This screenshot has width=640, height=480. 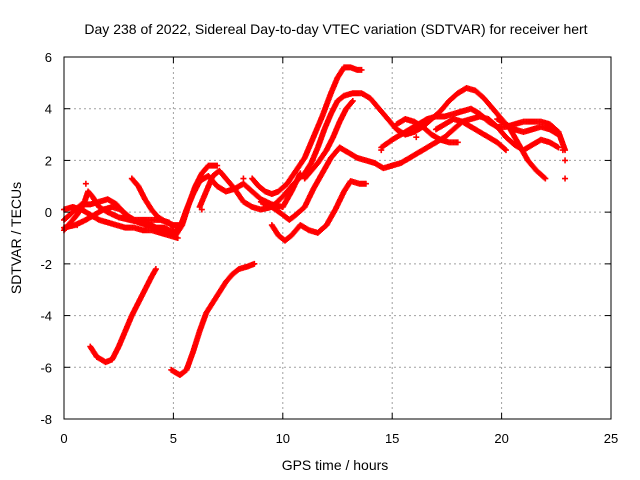 I want to click on y-tick-label: 4, so click(x=48, y=109).